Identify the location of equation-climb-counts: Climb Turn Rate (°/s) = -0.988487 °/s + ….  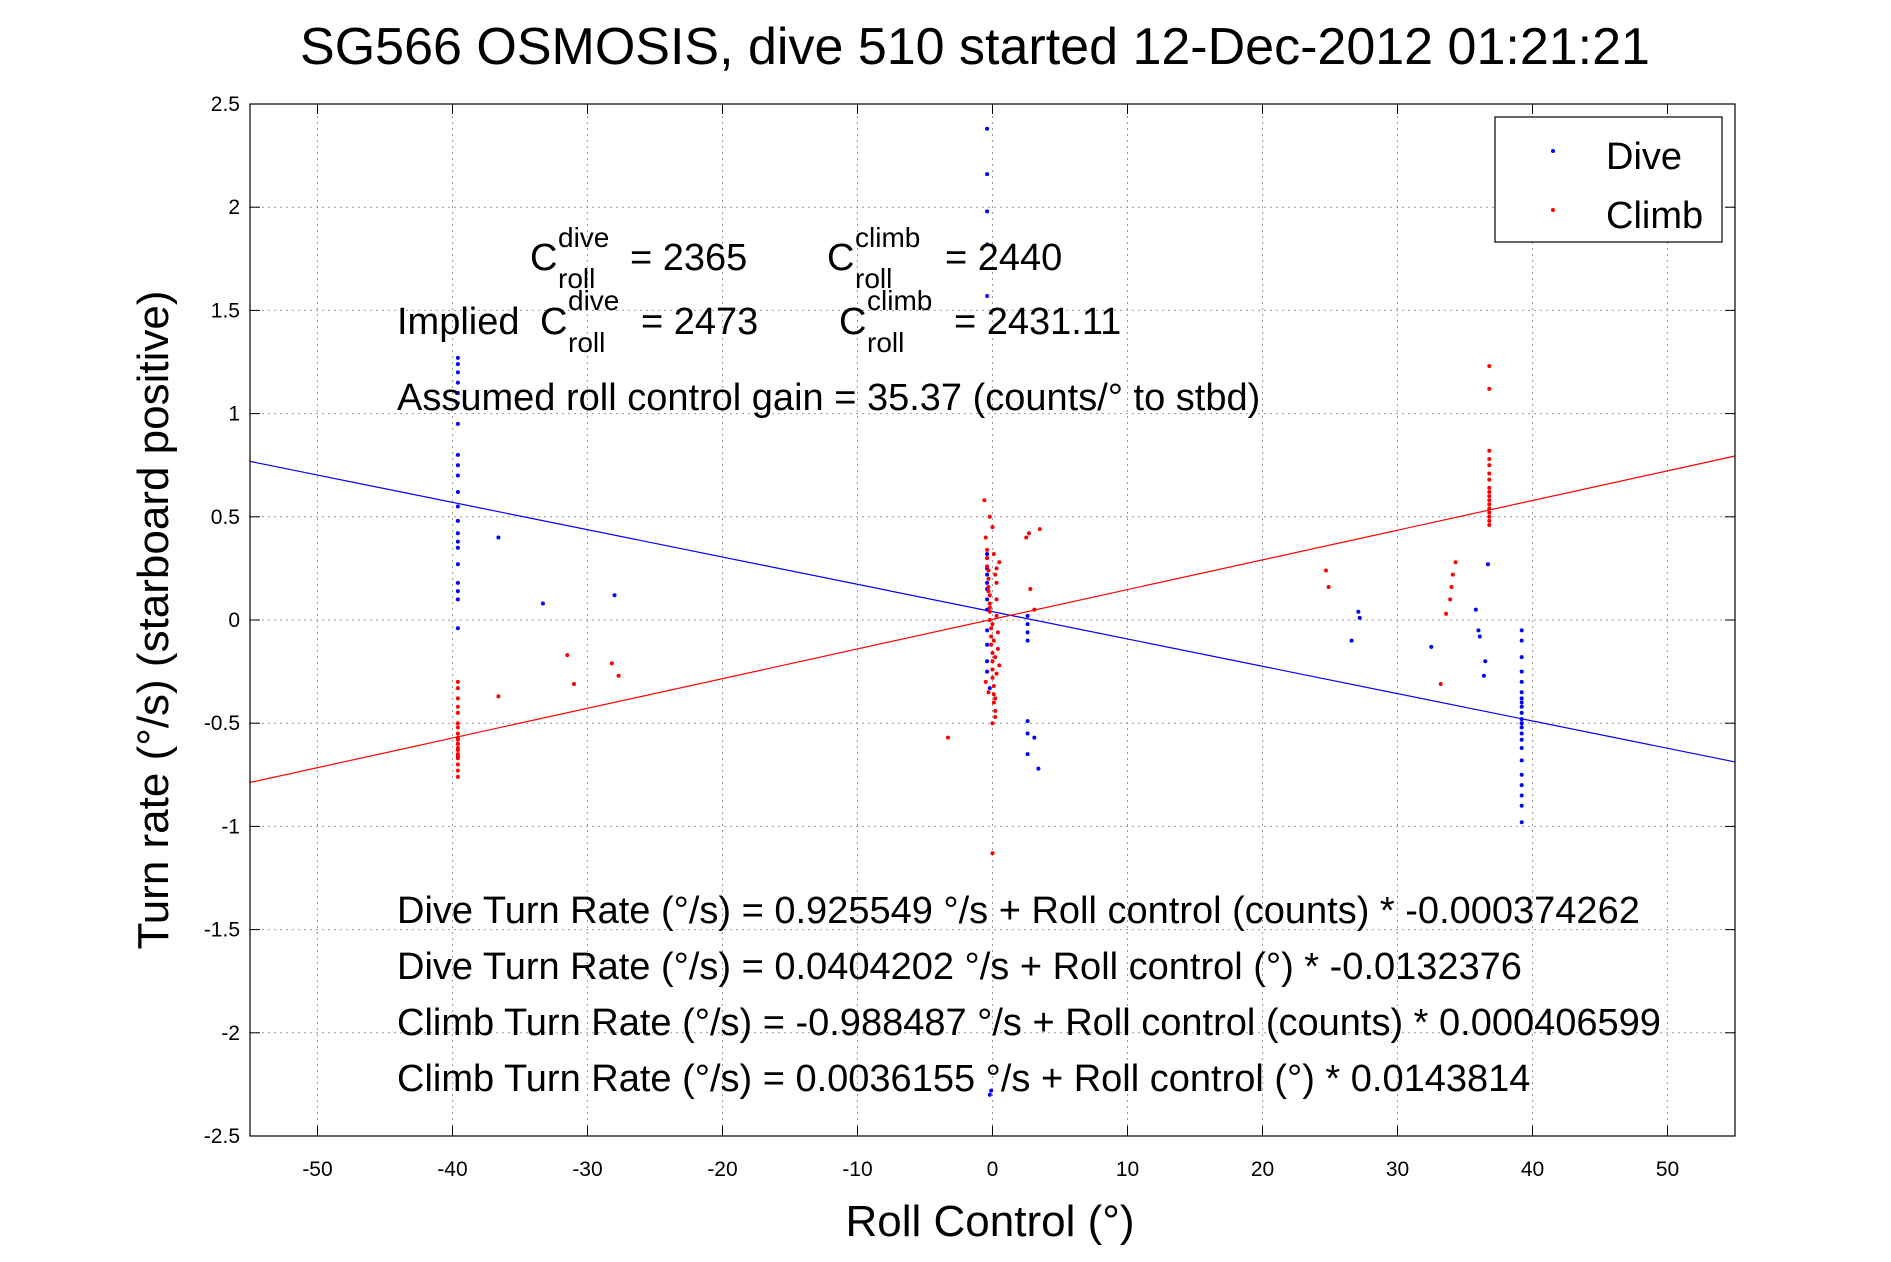
(1029, 1023).